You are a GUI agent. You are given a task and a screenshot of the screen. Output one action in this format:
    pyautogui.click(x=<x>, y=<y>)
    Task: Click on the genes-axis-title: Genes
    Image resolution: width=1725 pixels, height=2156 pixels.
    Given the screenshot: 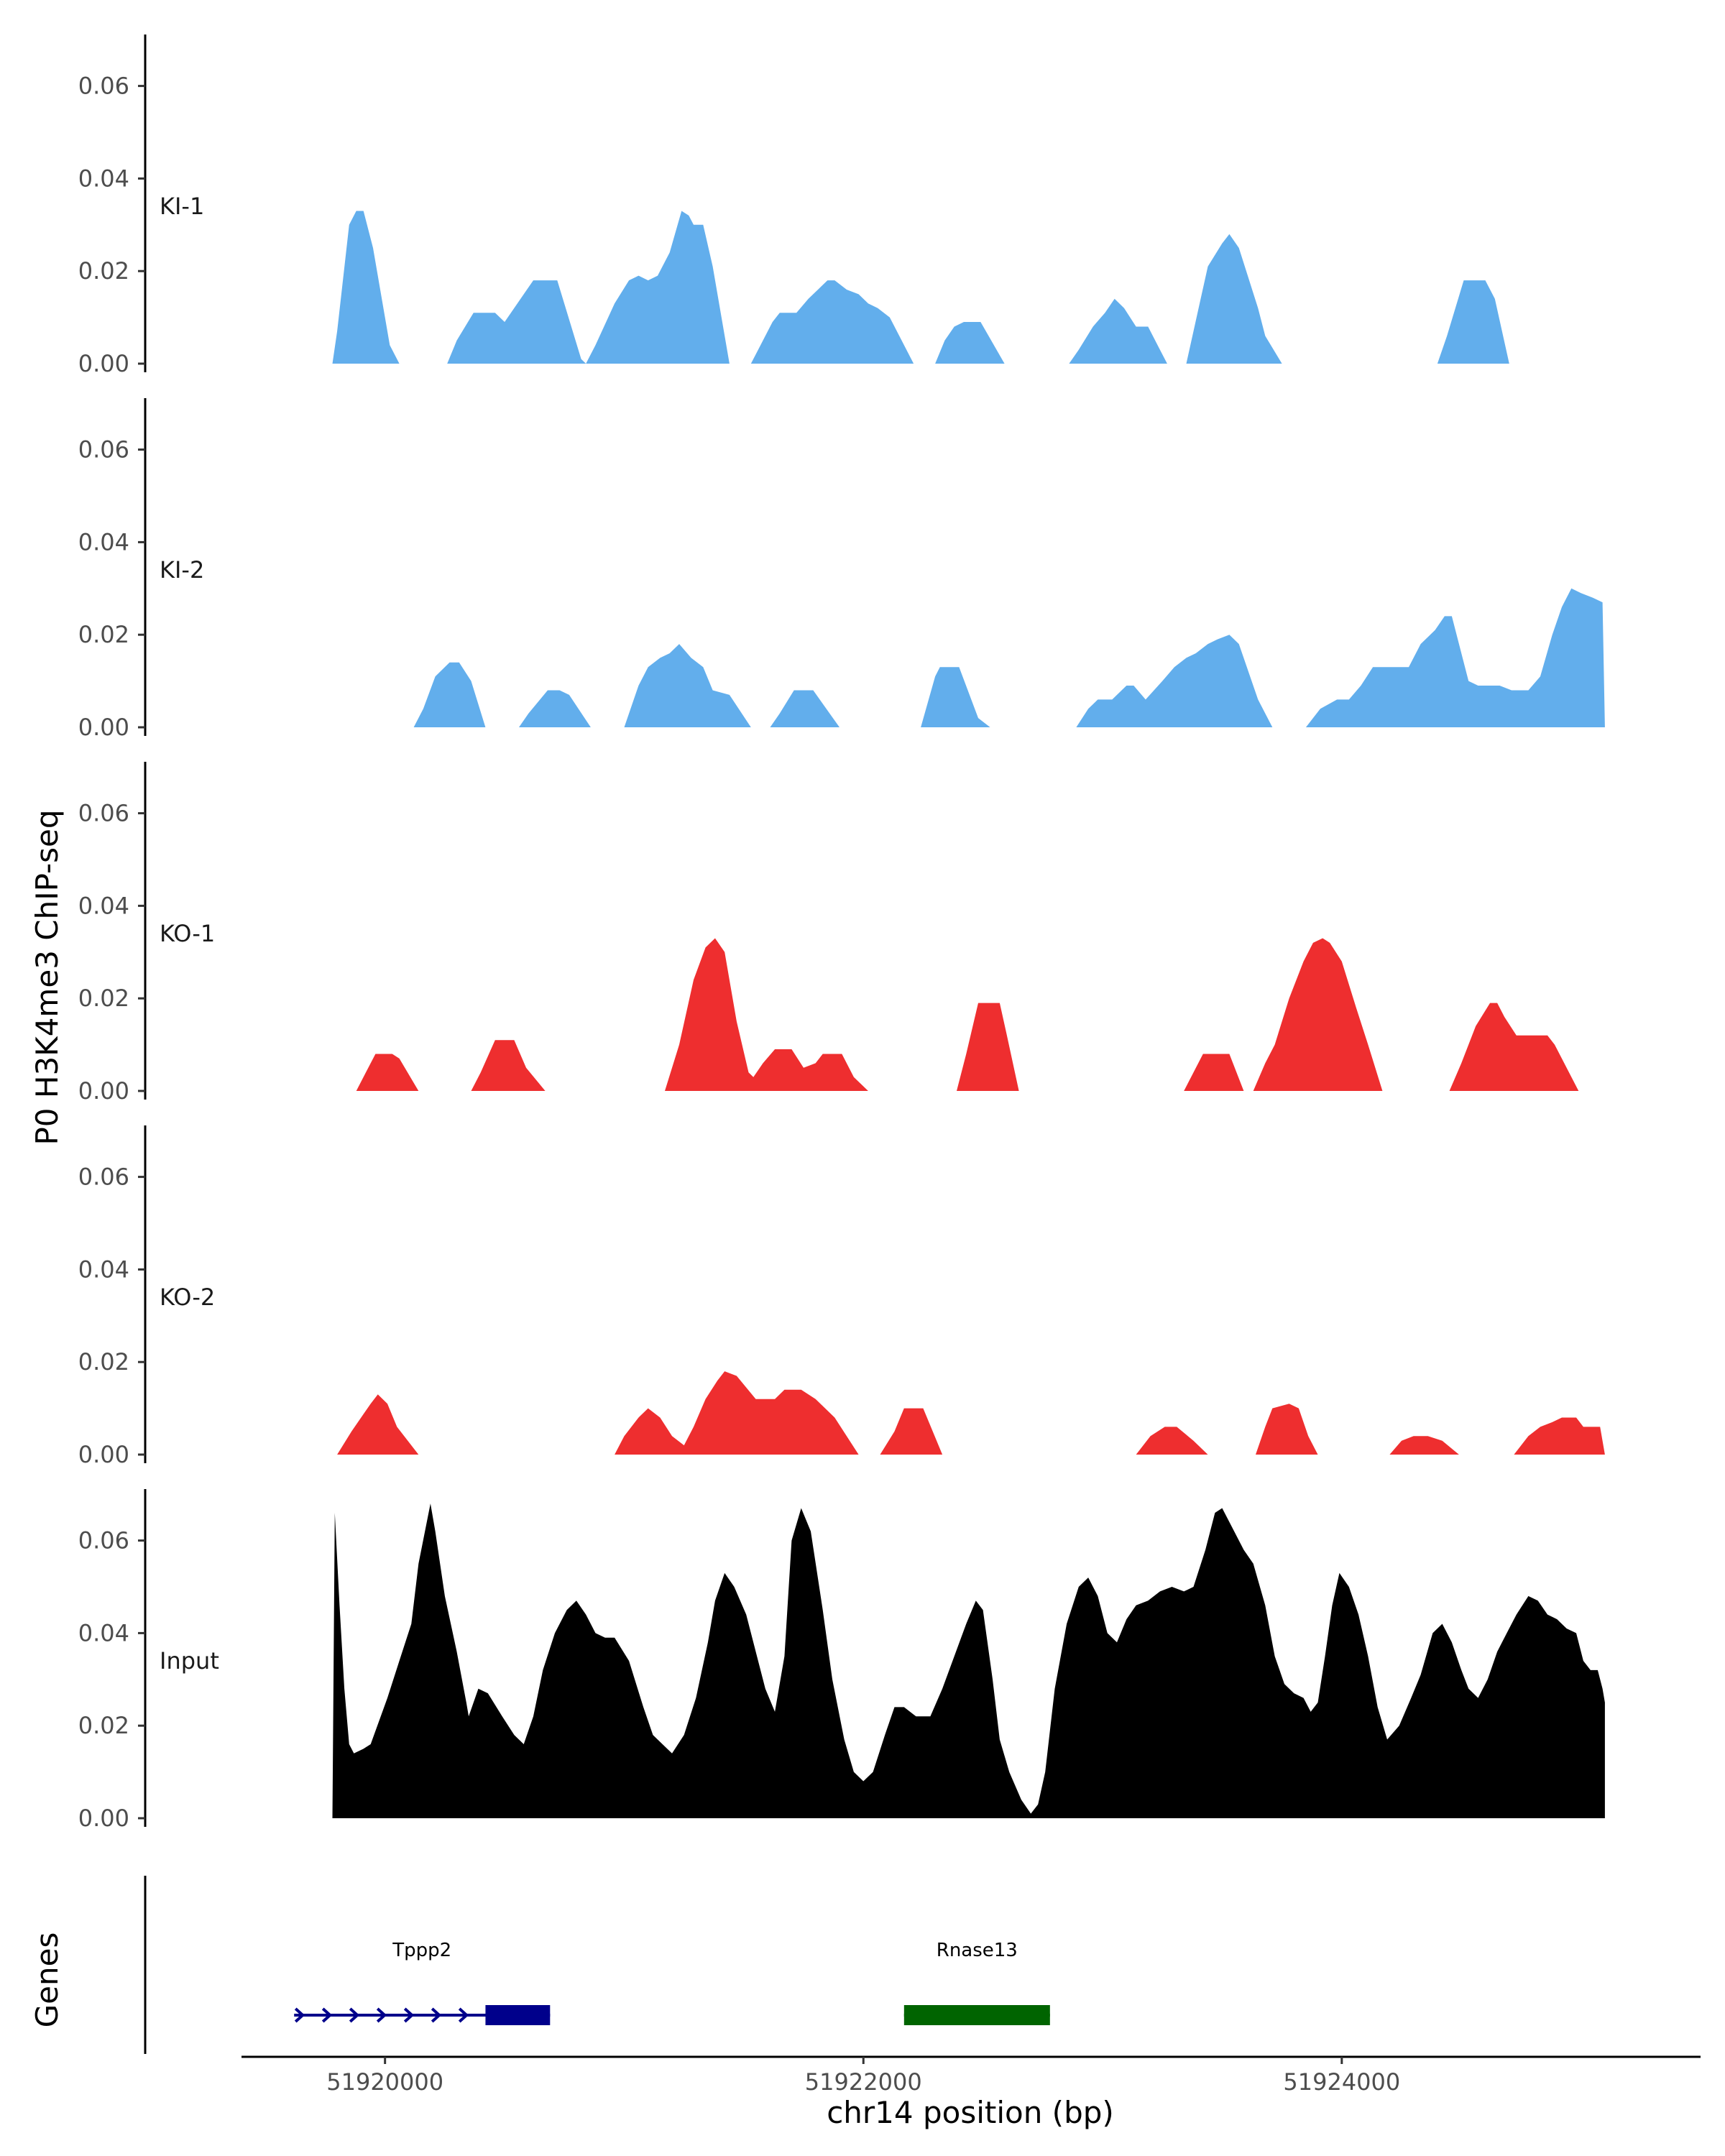 What is the action you would take?
    pyautogui.click(x=47, y=1980)
    